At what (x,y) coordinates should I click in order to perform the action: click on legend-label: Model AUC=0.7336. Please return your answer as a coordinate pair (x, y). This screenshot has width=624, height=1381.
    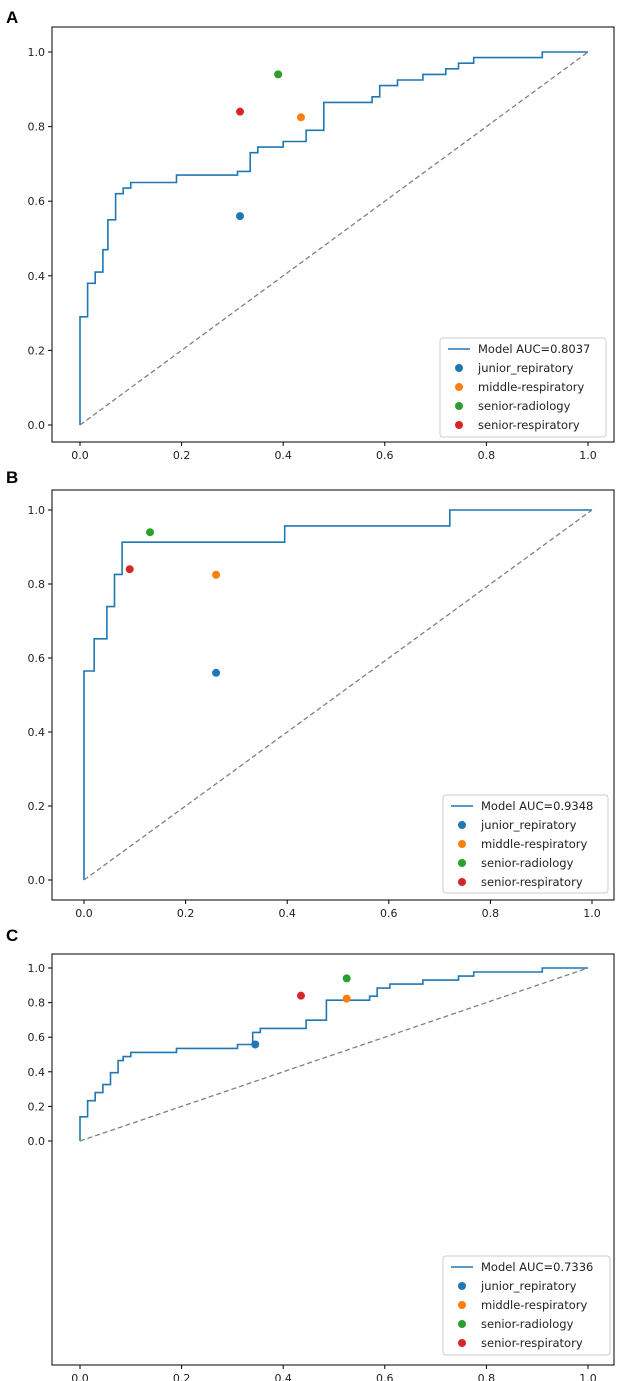
    Looking at the image, I should click on (537, 1267).